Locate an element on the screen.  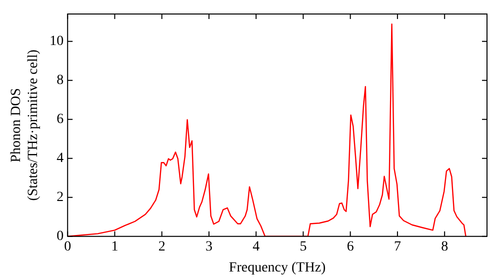
y-tick-label: 10 is located at coordinates (57, 41).